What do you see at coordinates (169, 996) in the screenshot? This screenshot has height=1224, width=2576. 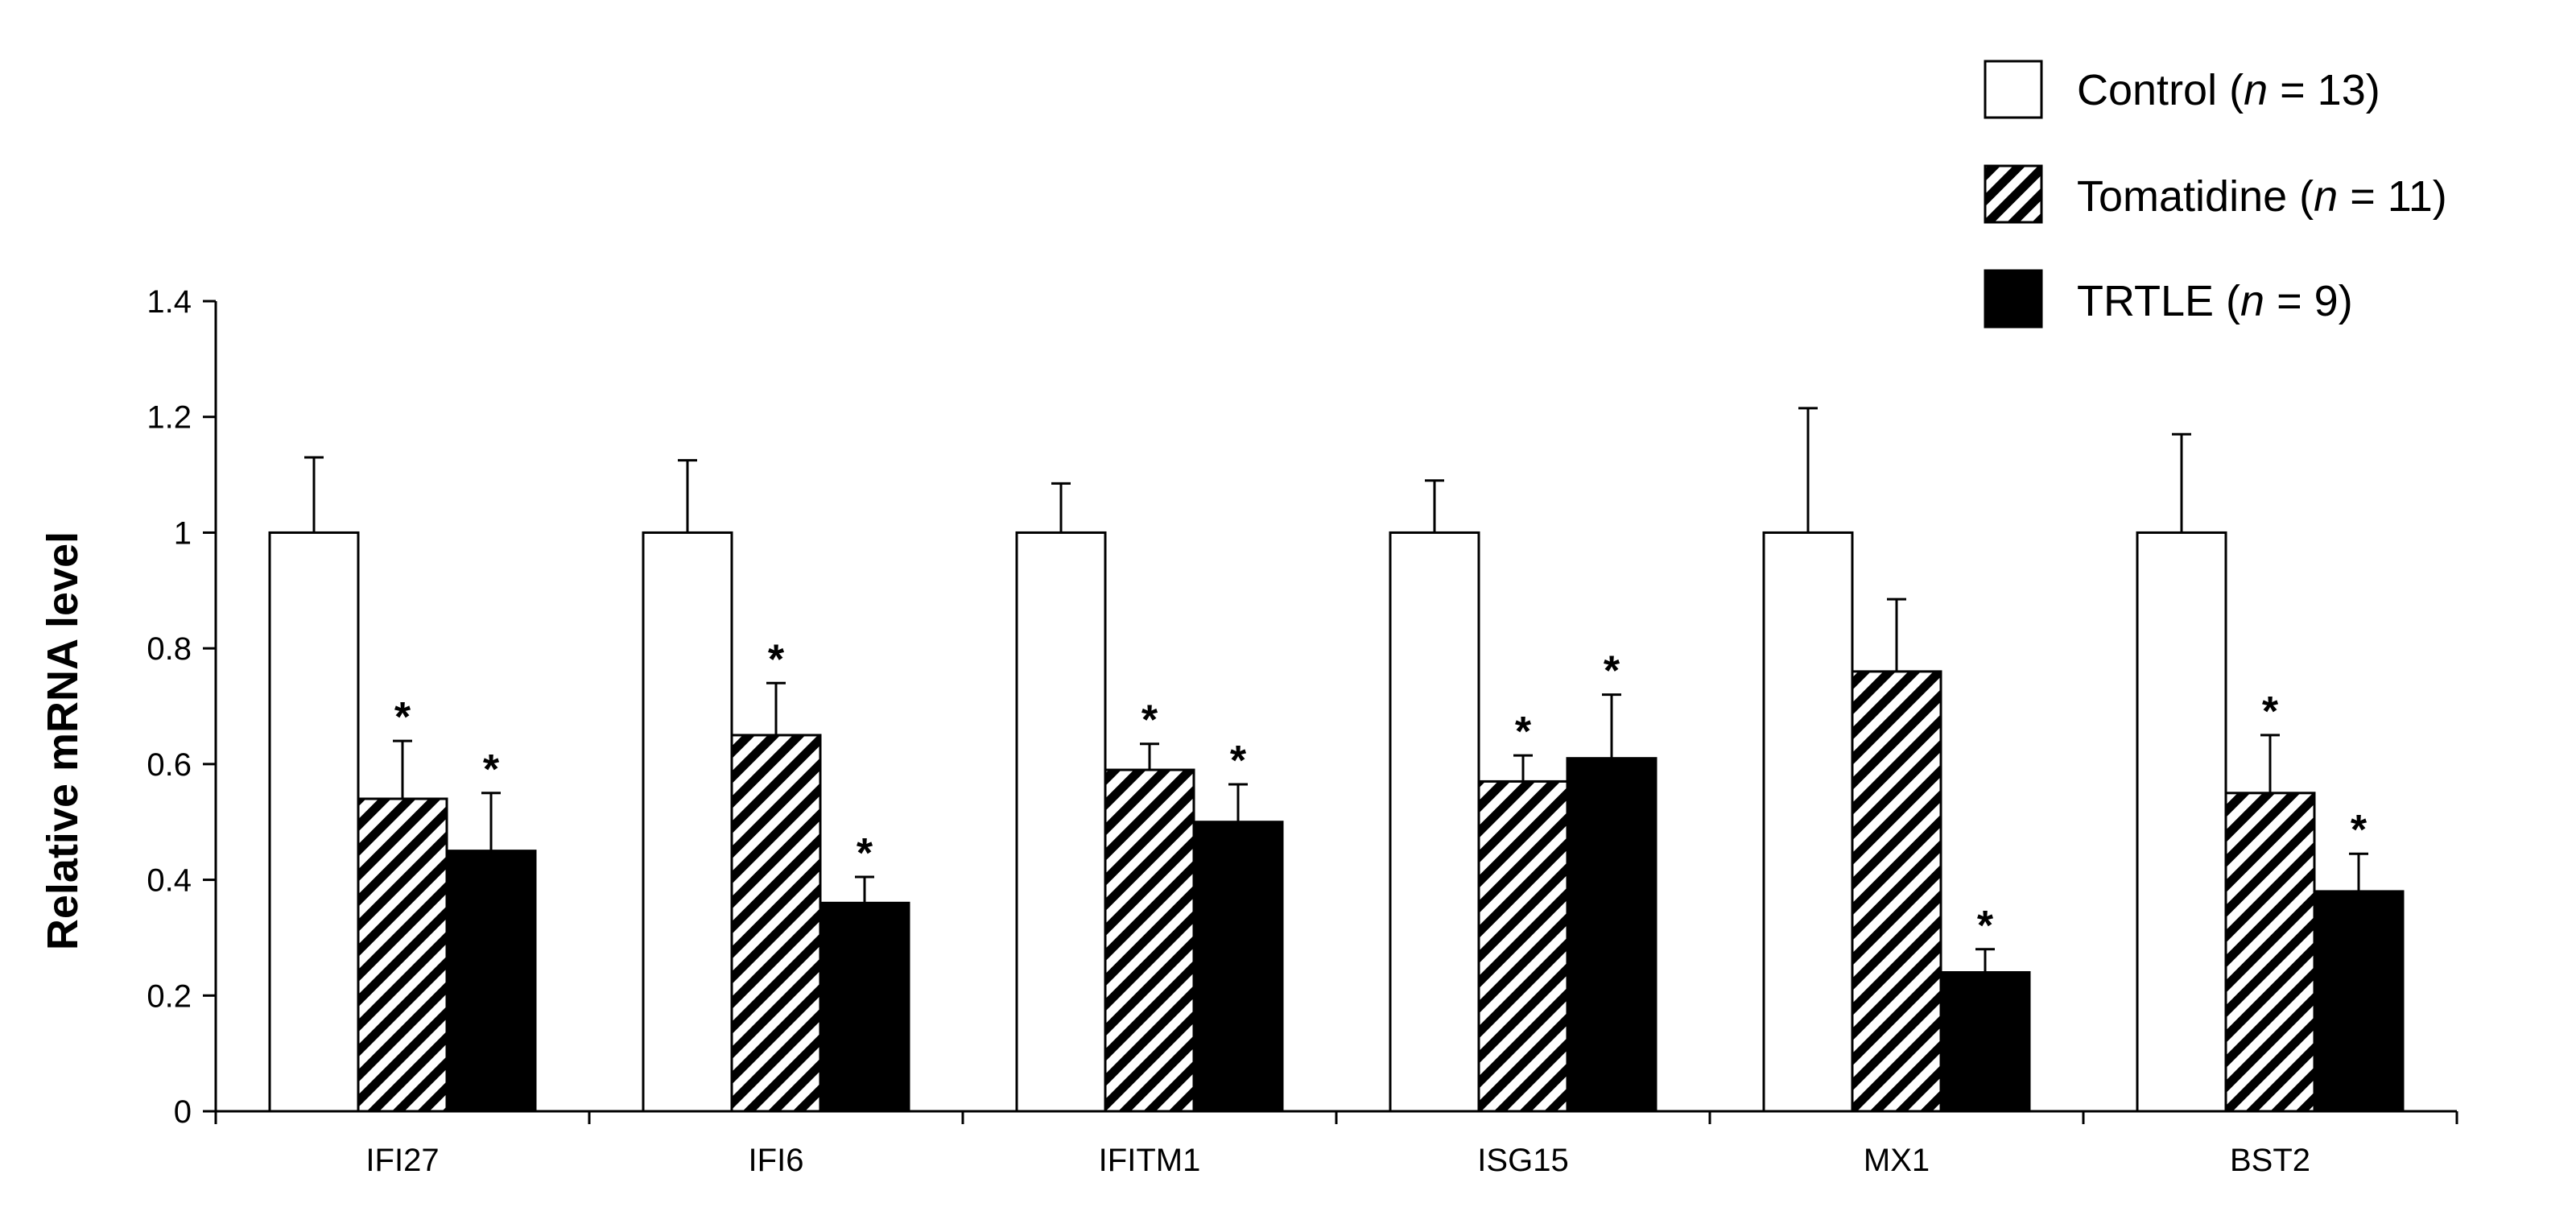 I see `y-tick-label: 0.2` at bounding box center [169, 996].